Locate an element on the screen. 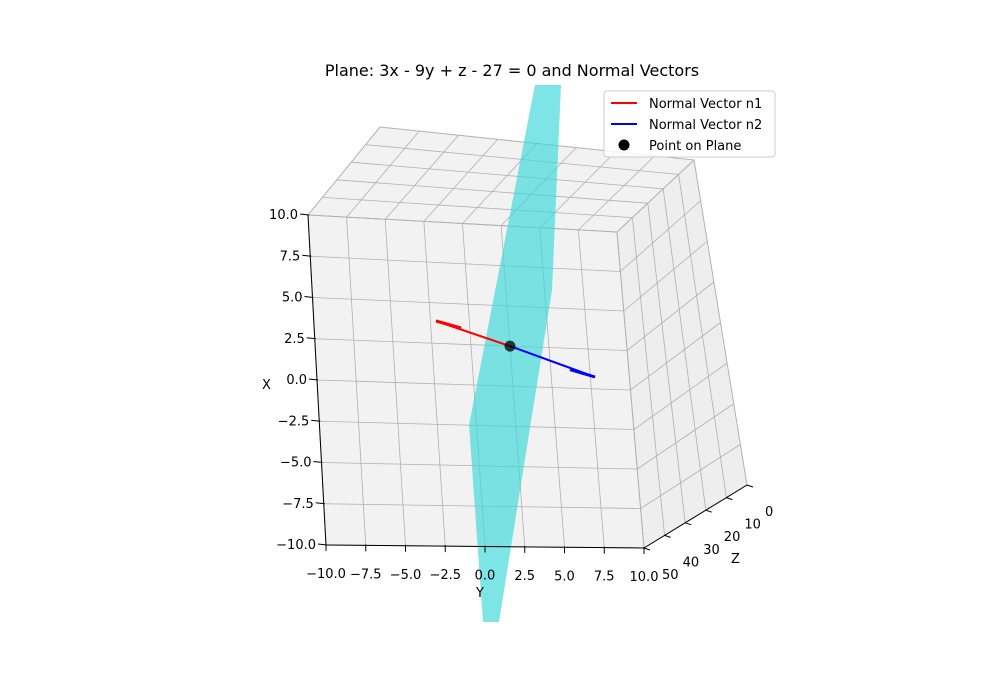 The image size is (1000, 700). x-ticks: 10.0 7.5 5.0 2.5 0.0 −2.5 −5.0 −7.5 −10.0 is located at coordinates (298, 380).